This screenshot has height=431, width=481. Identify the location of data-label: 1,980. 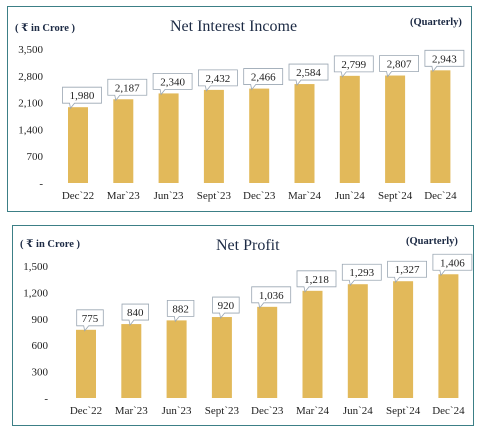
(82, 96).